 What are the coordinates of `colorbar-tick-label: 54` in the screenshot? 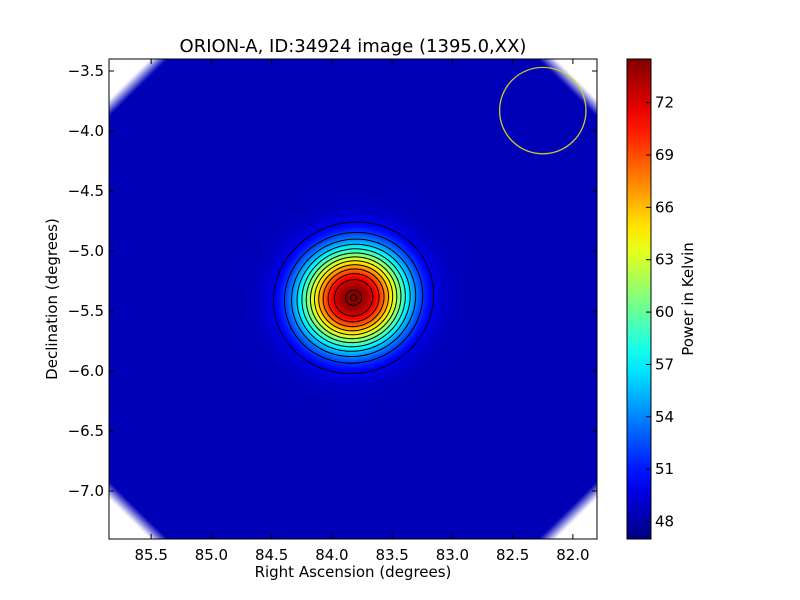 It's located at (664, 417).